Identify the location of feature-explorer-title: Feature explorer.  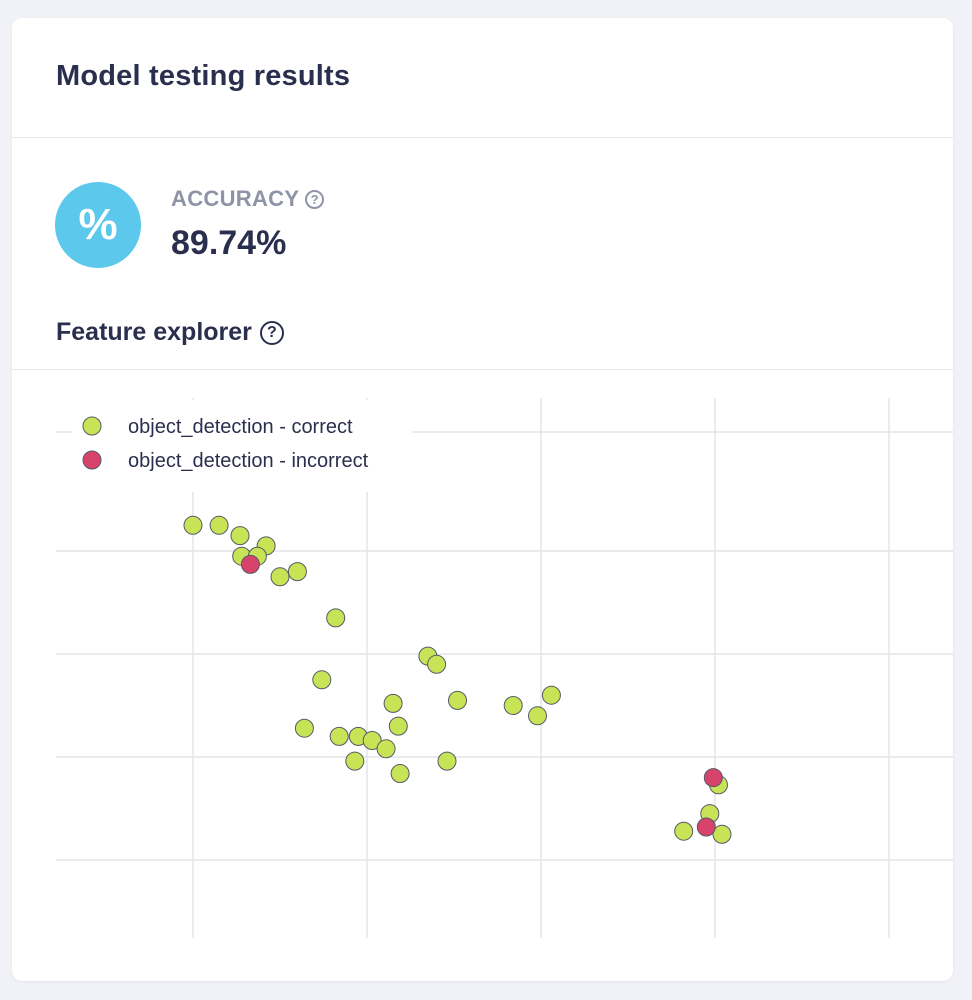
(154, 332).